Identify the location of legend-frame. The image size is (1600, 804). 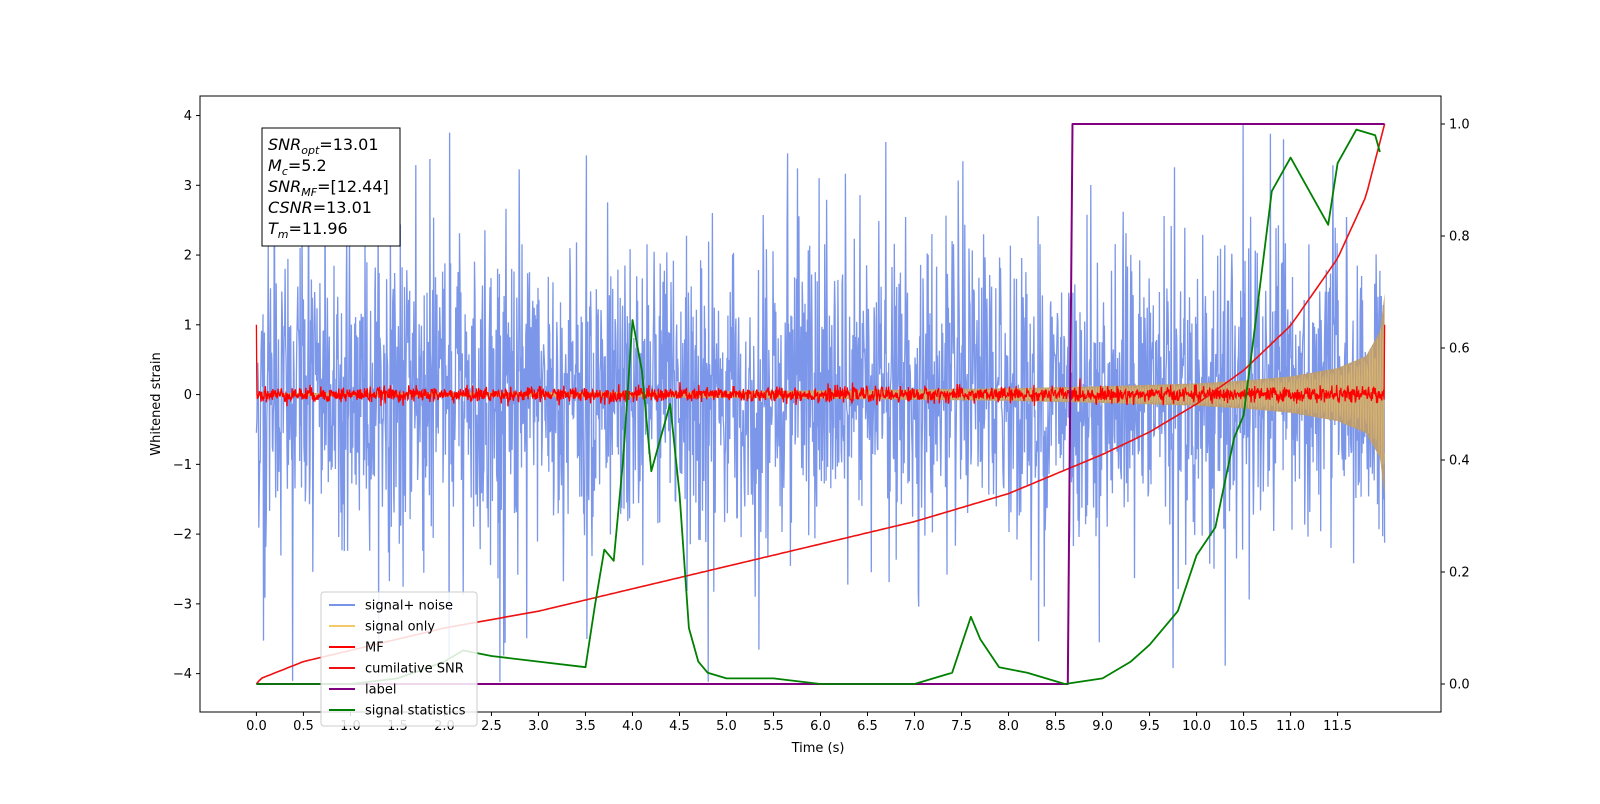
(399, 659).